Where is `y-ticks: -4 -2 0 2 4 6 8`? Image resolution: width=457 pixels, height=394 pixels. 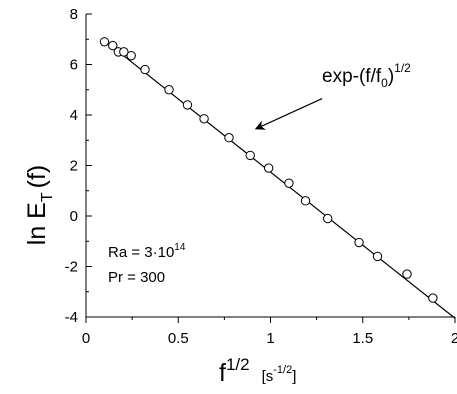 y-ticks: -4 -2 0 2 4 6 8 is located at coordinates (78, 166).